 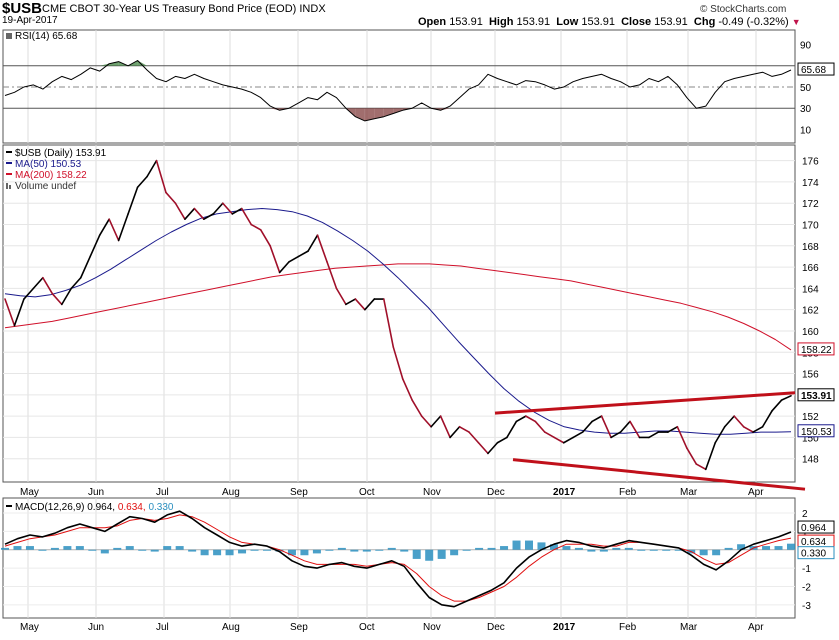 What do you see at coordinates (810, 311) in the screenshot?
I see `price-tick-162: 162` at bounding box center [810, 311].